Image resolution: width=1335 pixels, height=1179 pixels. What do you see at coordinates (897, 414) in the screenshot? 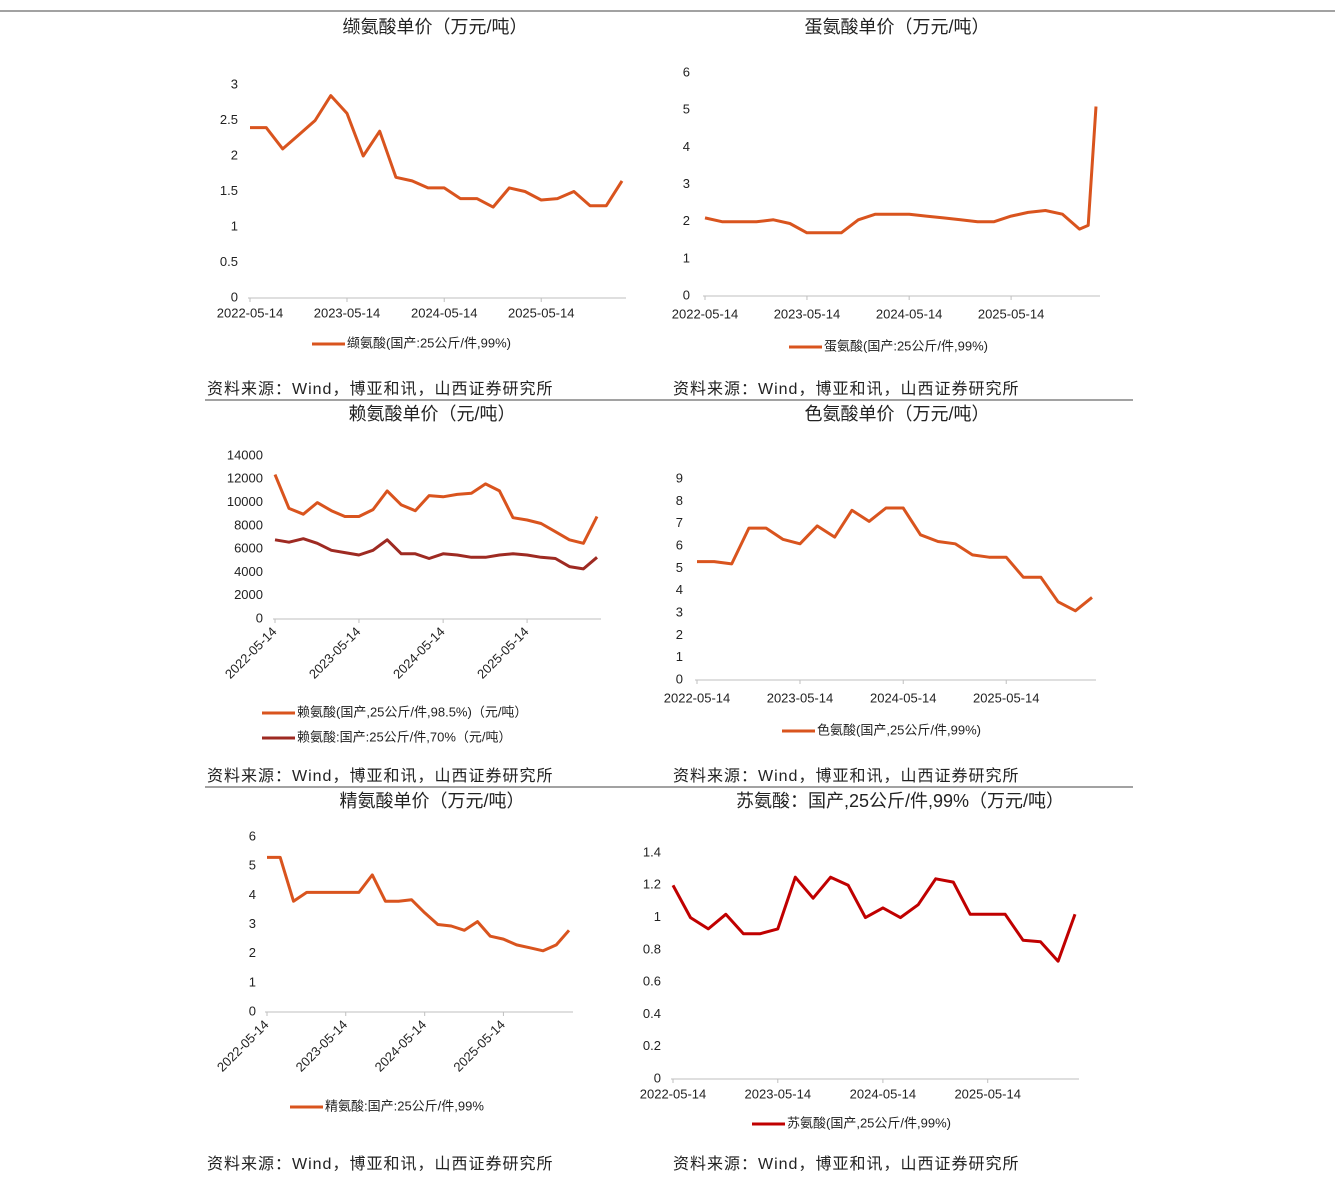
I see `chart-title: 色氨酸单价（万元/吨）` at bounding box center [897, 414].